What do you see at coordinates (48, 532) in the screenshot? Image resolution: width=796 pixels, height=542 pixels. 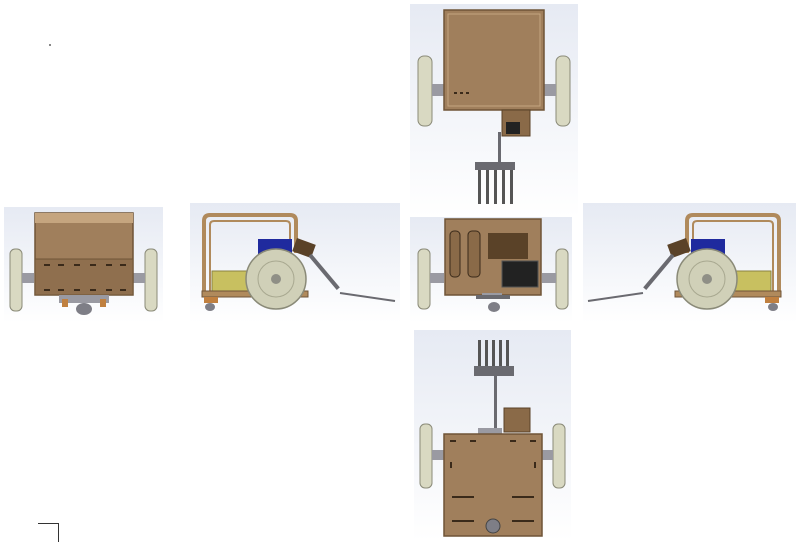 I see `corner-bracket` at bounding box center [48, 532].